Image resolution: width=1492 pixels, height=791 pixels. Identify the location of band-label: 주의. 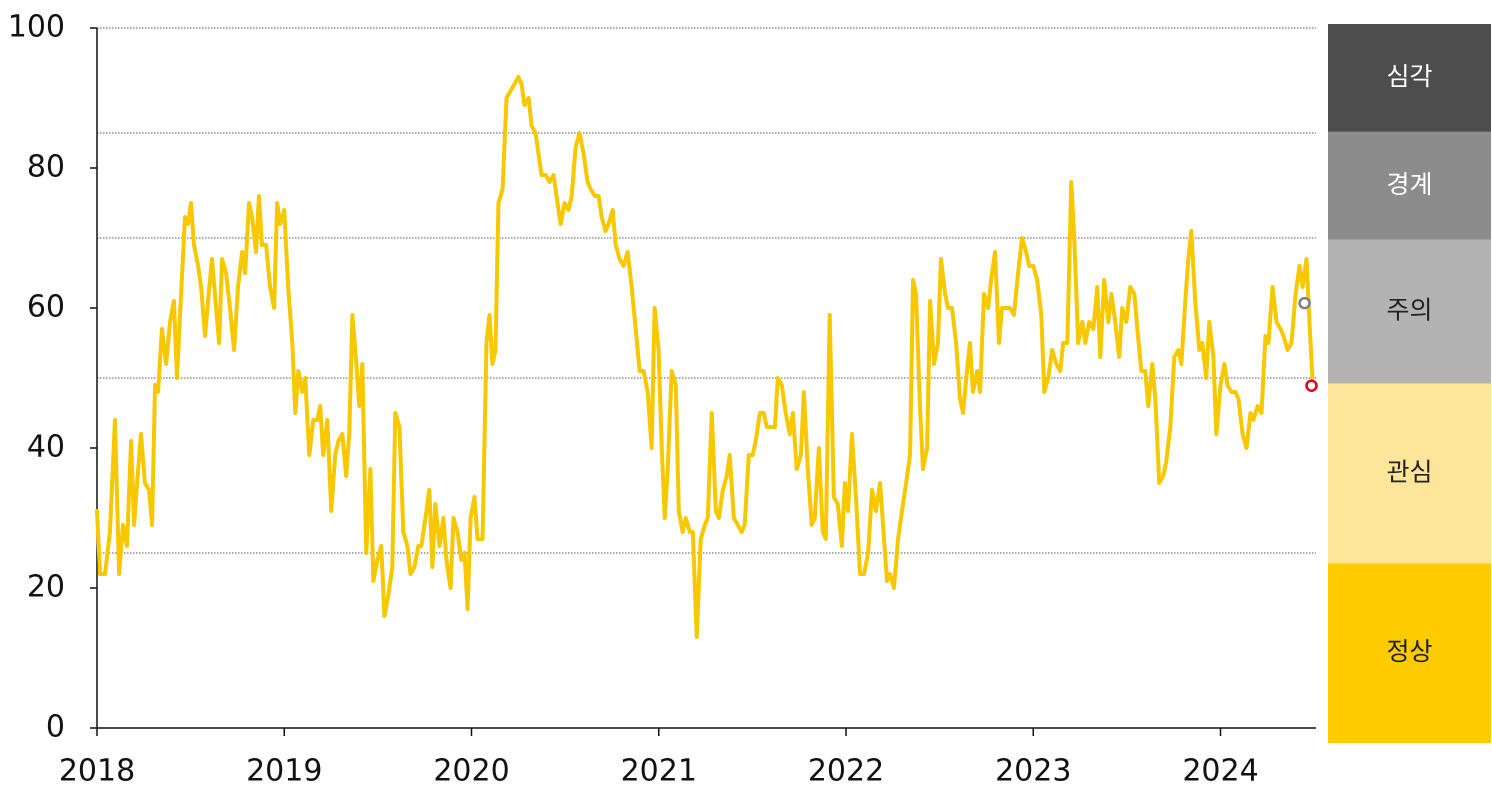
(1409, 310).